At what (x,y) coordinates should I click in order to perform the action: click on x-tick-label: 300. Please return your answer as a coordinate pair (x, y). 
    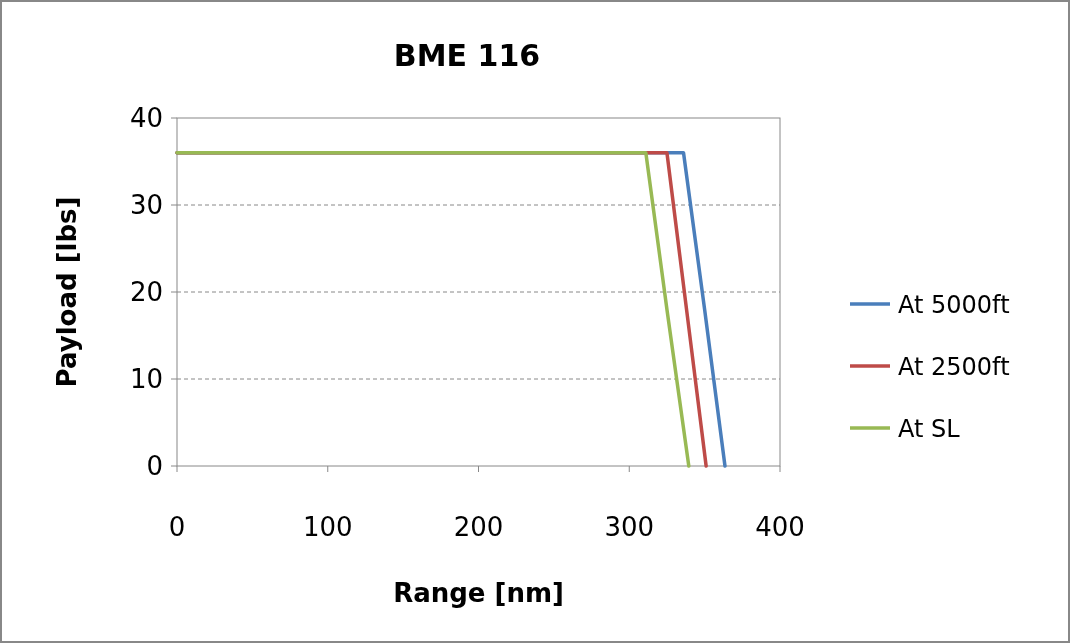
    Looking at the image, I should click on (629, 527).